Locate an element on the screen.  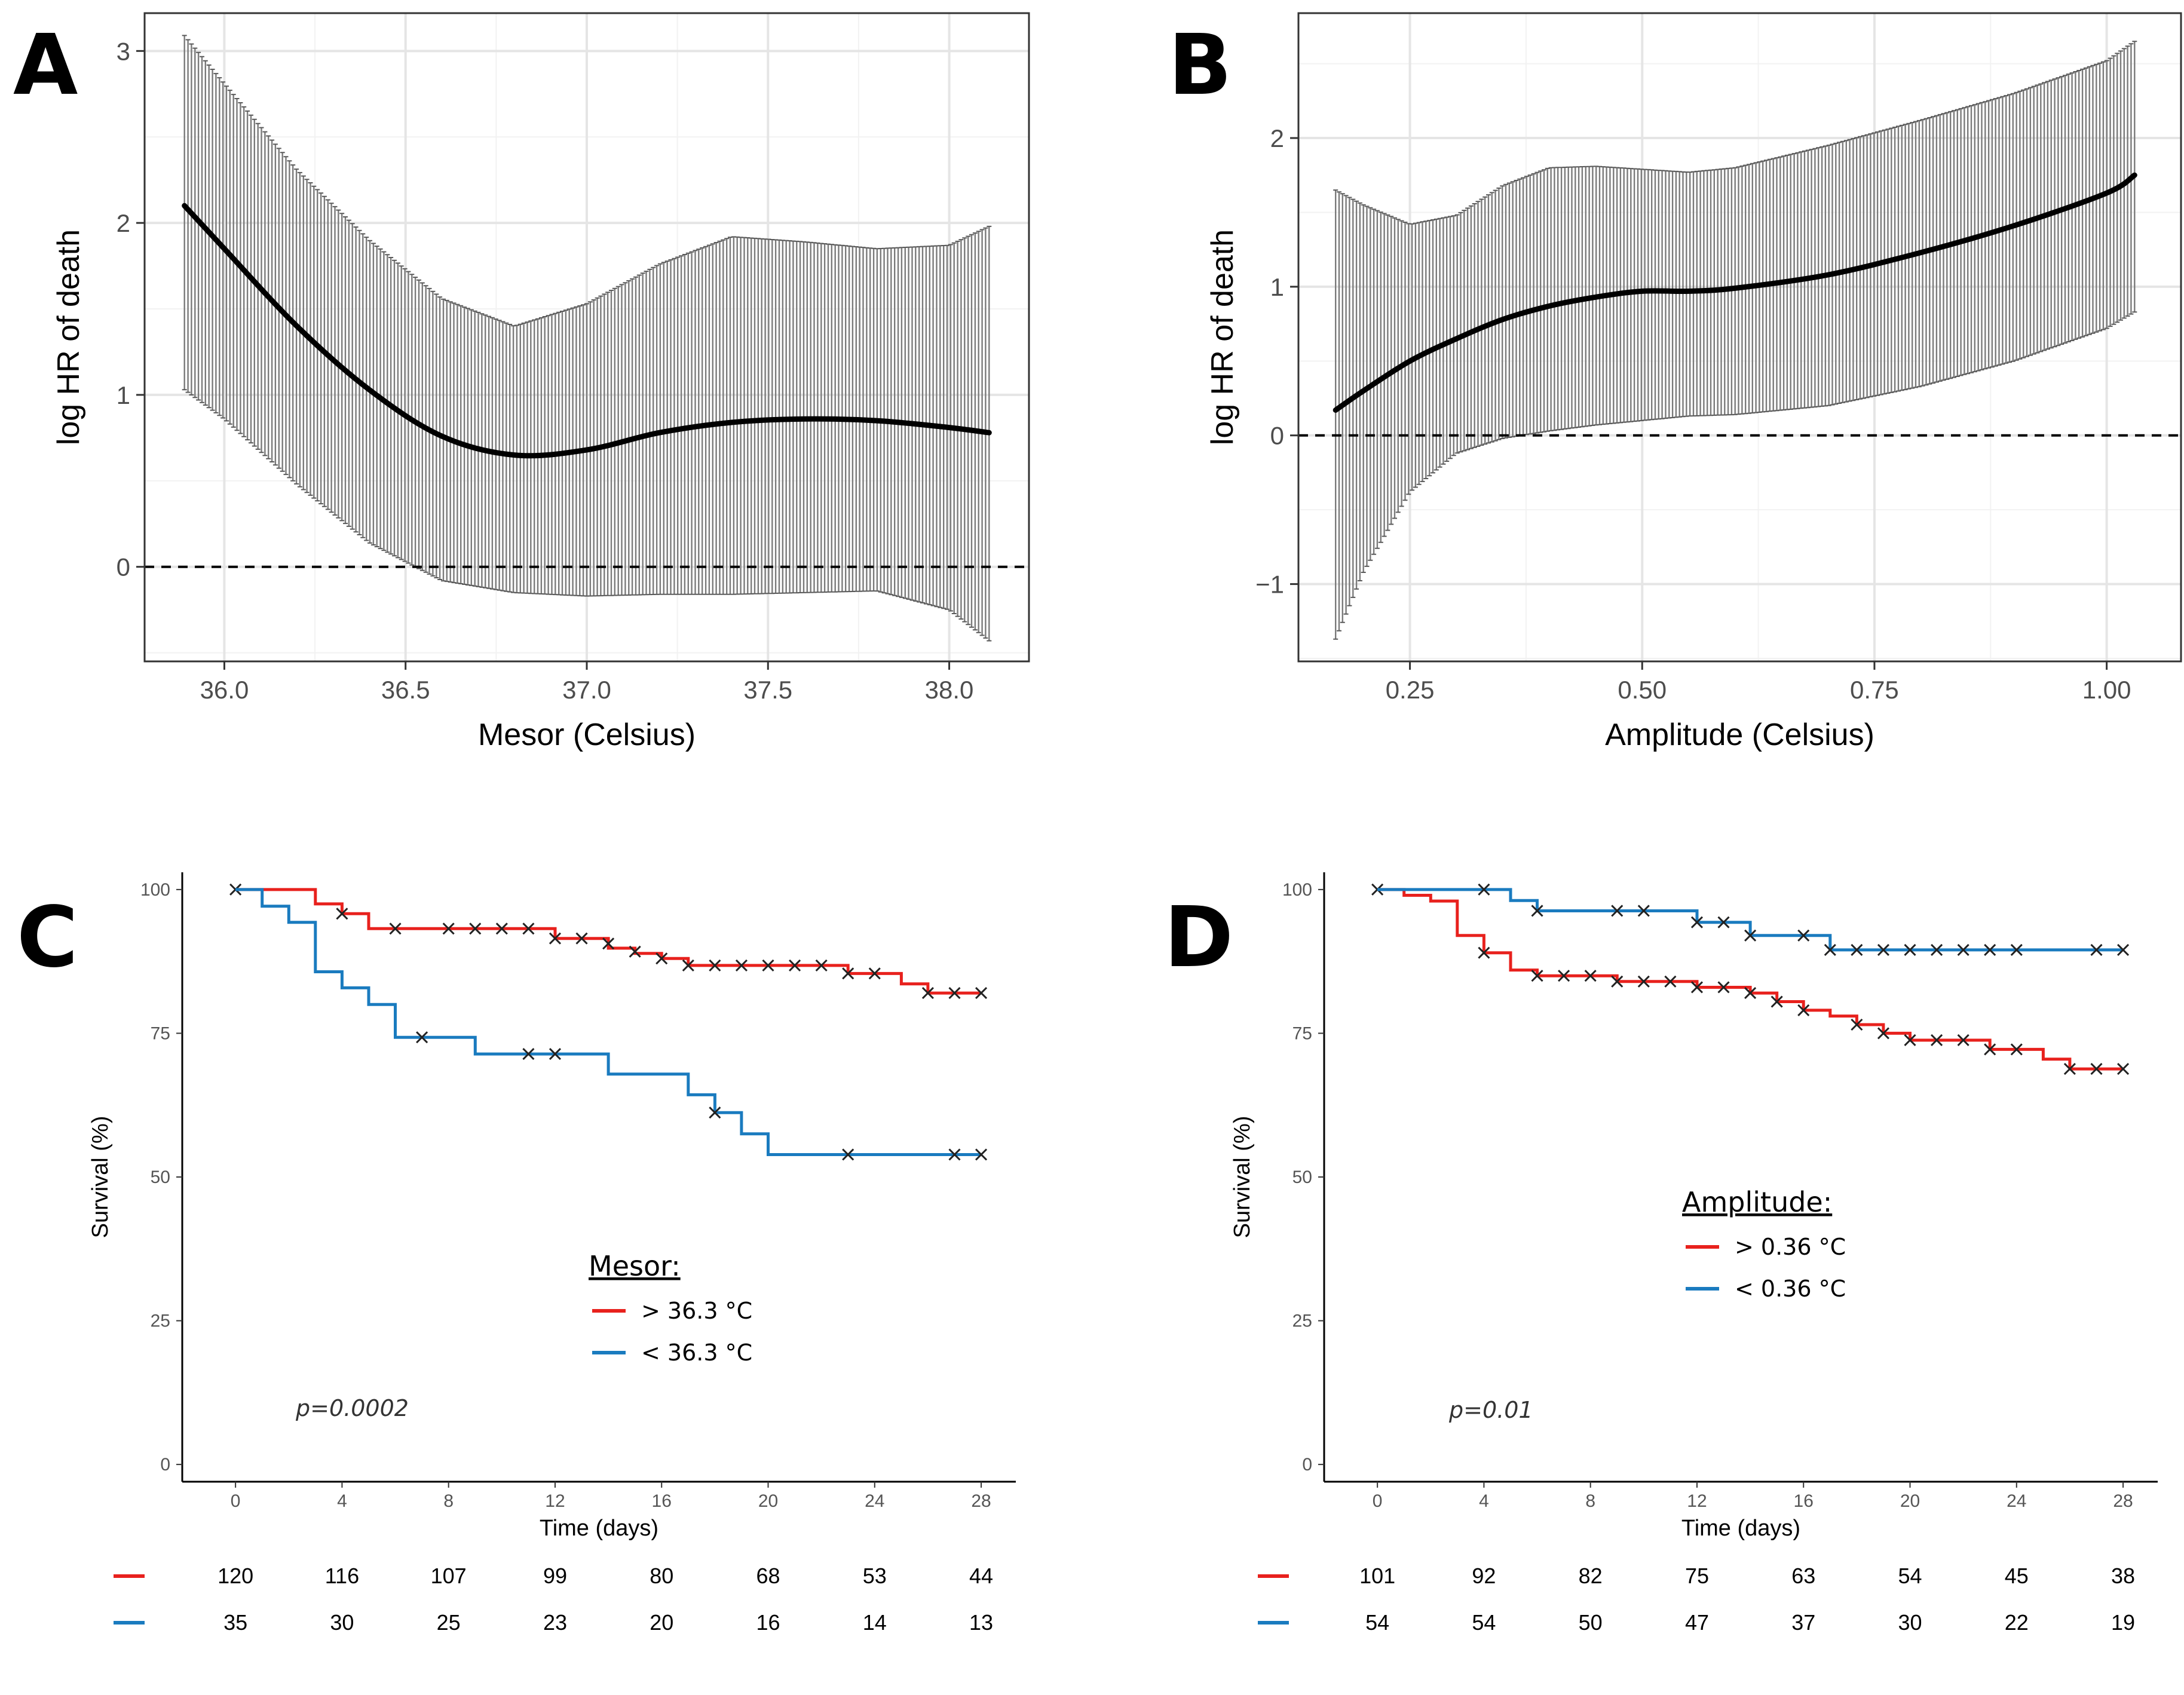
legend-label: < 36.3 °C is located at coordinates (697, 1353).